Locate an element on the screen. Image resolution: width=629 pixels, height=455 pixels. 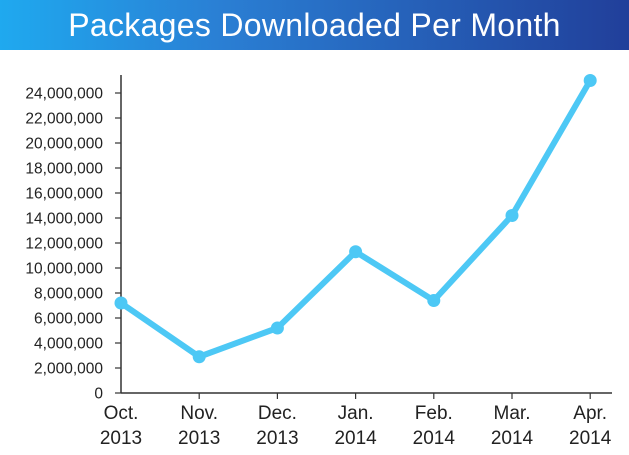
y-tick-label: 22,000,000 is located at coordinates (64, 119).